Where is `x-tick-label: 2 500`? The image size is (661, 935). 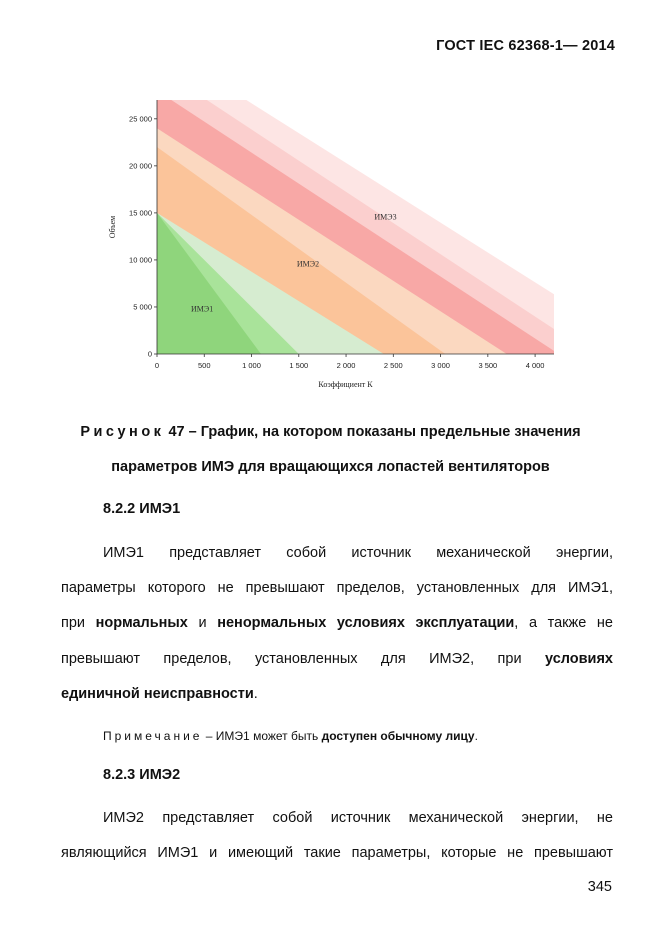
x-tick-label: 2 500 is located at coordinates (393, 365).